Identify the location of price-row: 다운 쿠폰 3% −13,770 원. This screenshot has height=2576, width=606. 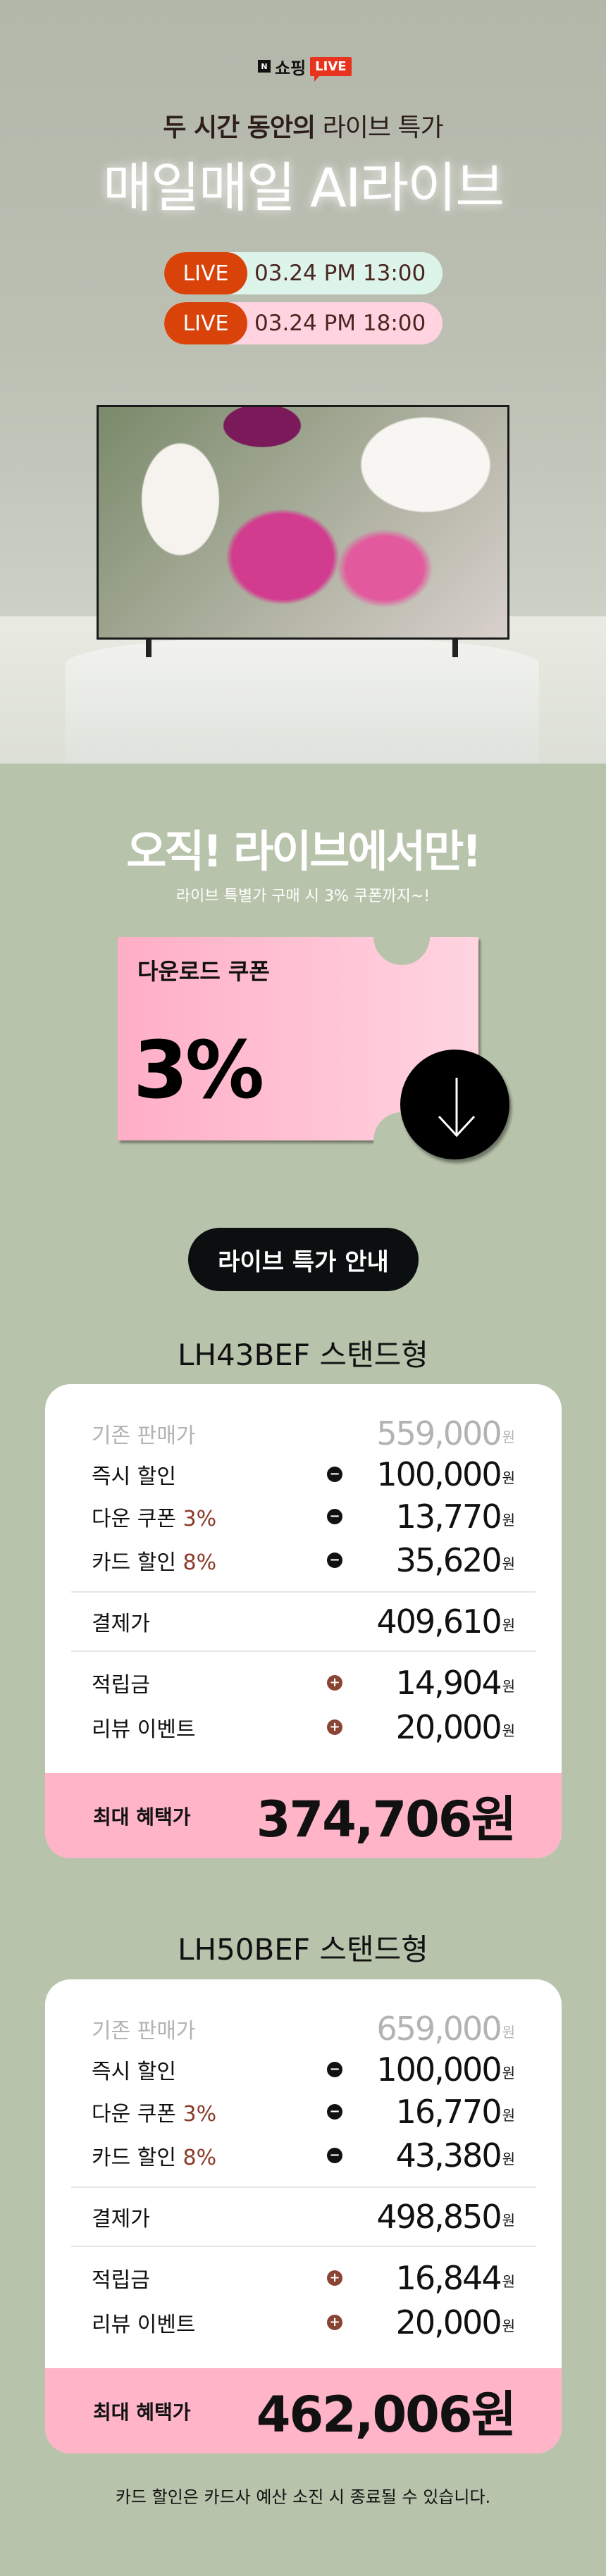
(303, 1516).